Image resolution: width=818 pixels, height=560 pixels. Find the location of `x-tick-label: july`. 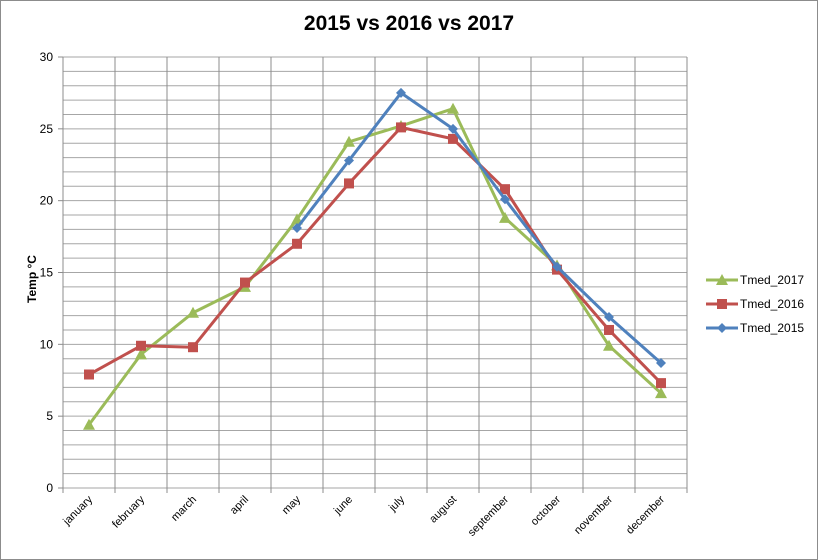

x-tick-label: july is located at coordinates (396, 503).